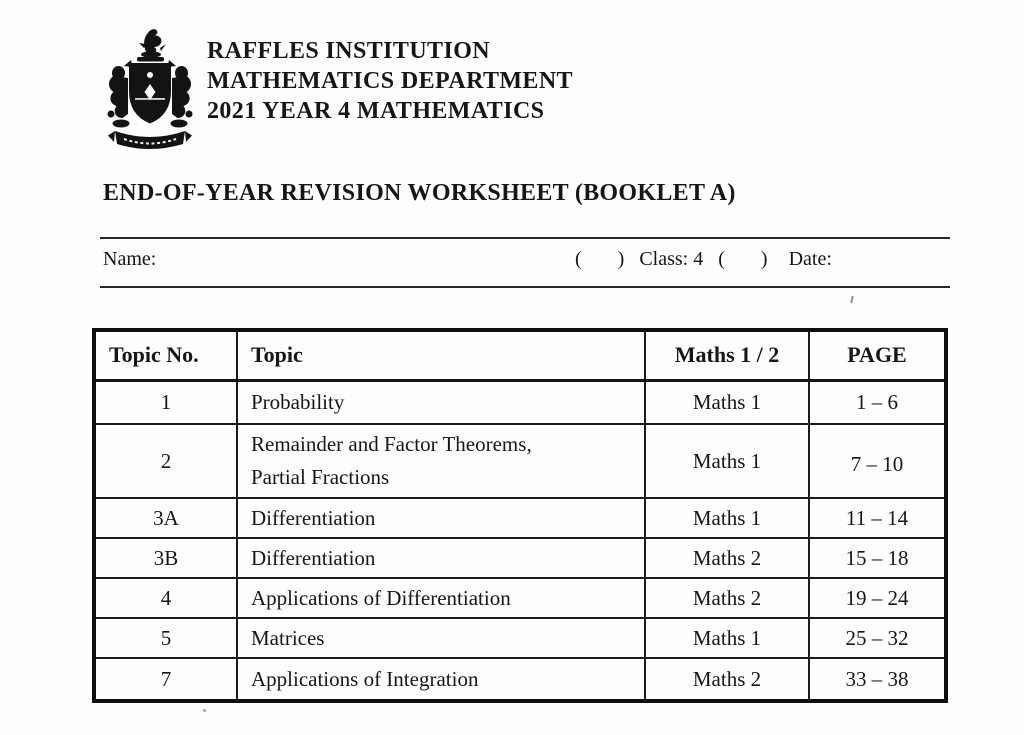 The height and width of the screenshot is (735, 1024). What do you see at coordinates (165, 598) in the screenshot?
I see `topic-no-cell: 4` at bounding box center [165, 598].